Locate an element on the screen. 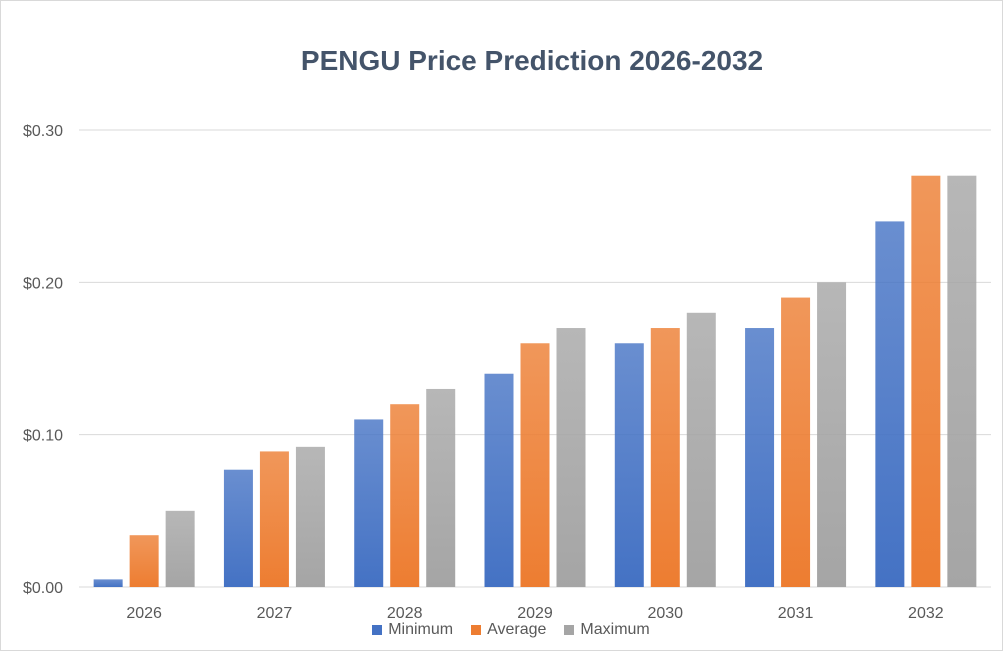 This screenshot has width=1003, height=651. legend-label: Average is located at coordinates (517, 629).